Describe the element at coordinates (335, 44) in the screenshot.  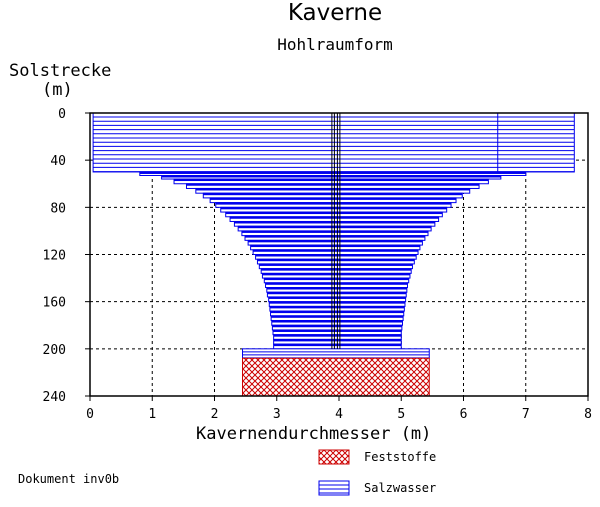
I see `chart-subtitle: Hohlraumform` at that location.